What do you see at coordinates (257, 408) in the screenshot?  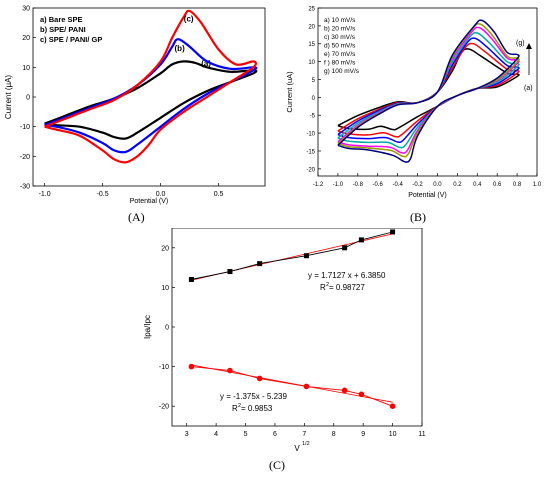 I see `c-fit-r2-value: = 0.9853` at bounding box center [257, 408].